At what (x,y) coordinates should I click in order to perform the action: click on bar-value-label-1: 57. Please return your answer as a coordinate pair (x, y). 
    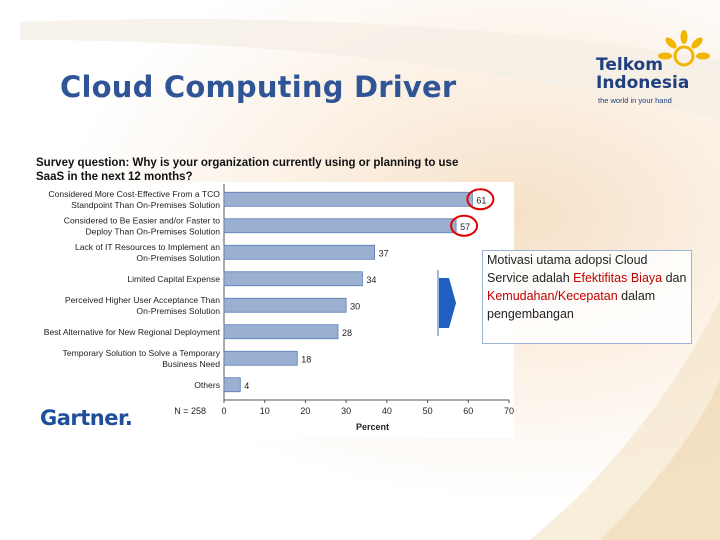
    Looking at the image, I should click on (465, 227).